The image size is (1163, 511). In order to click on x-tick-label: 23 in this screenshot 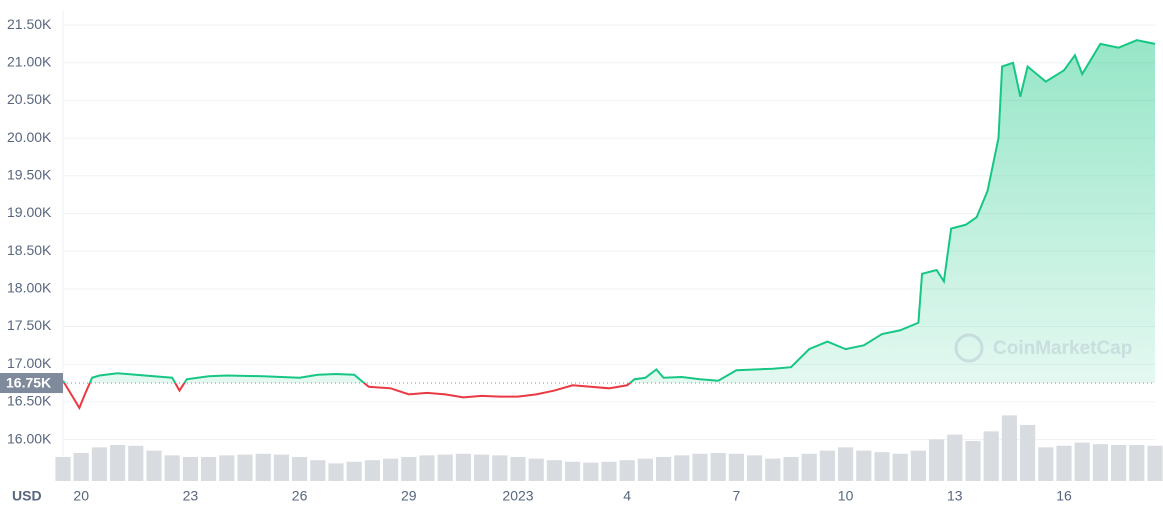, I will do `click(191, 496)`.